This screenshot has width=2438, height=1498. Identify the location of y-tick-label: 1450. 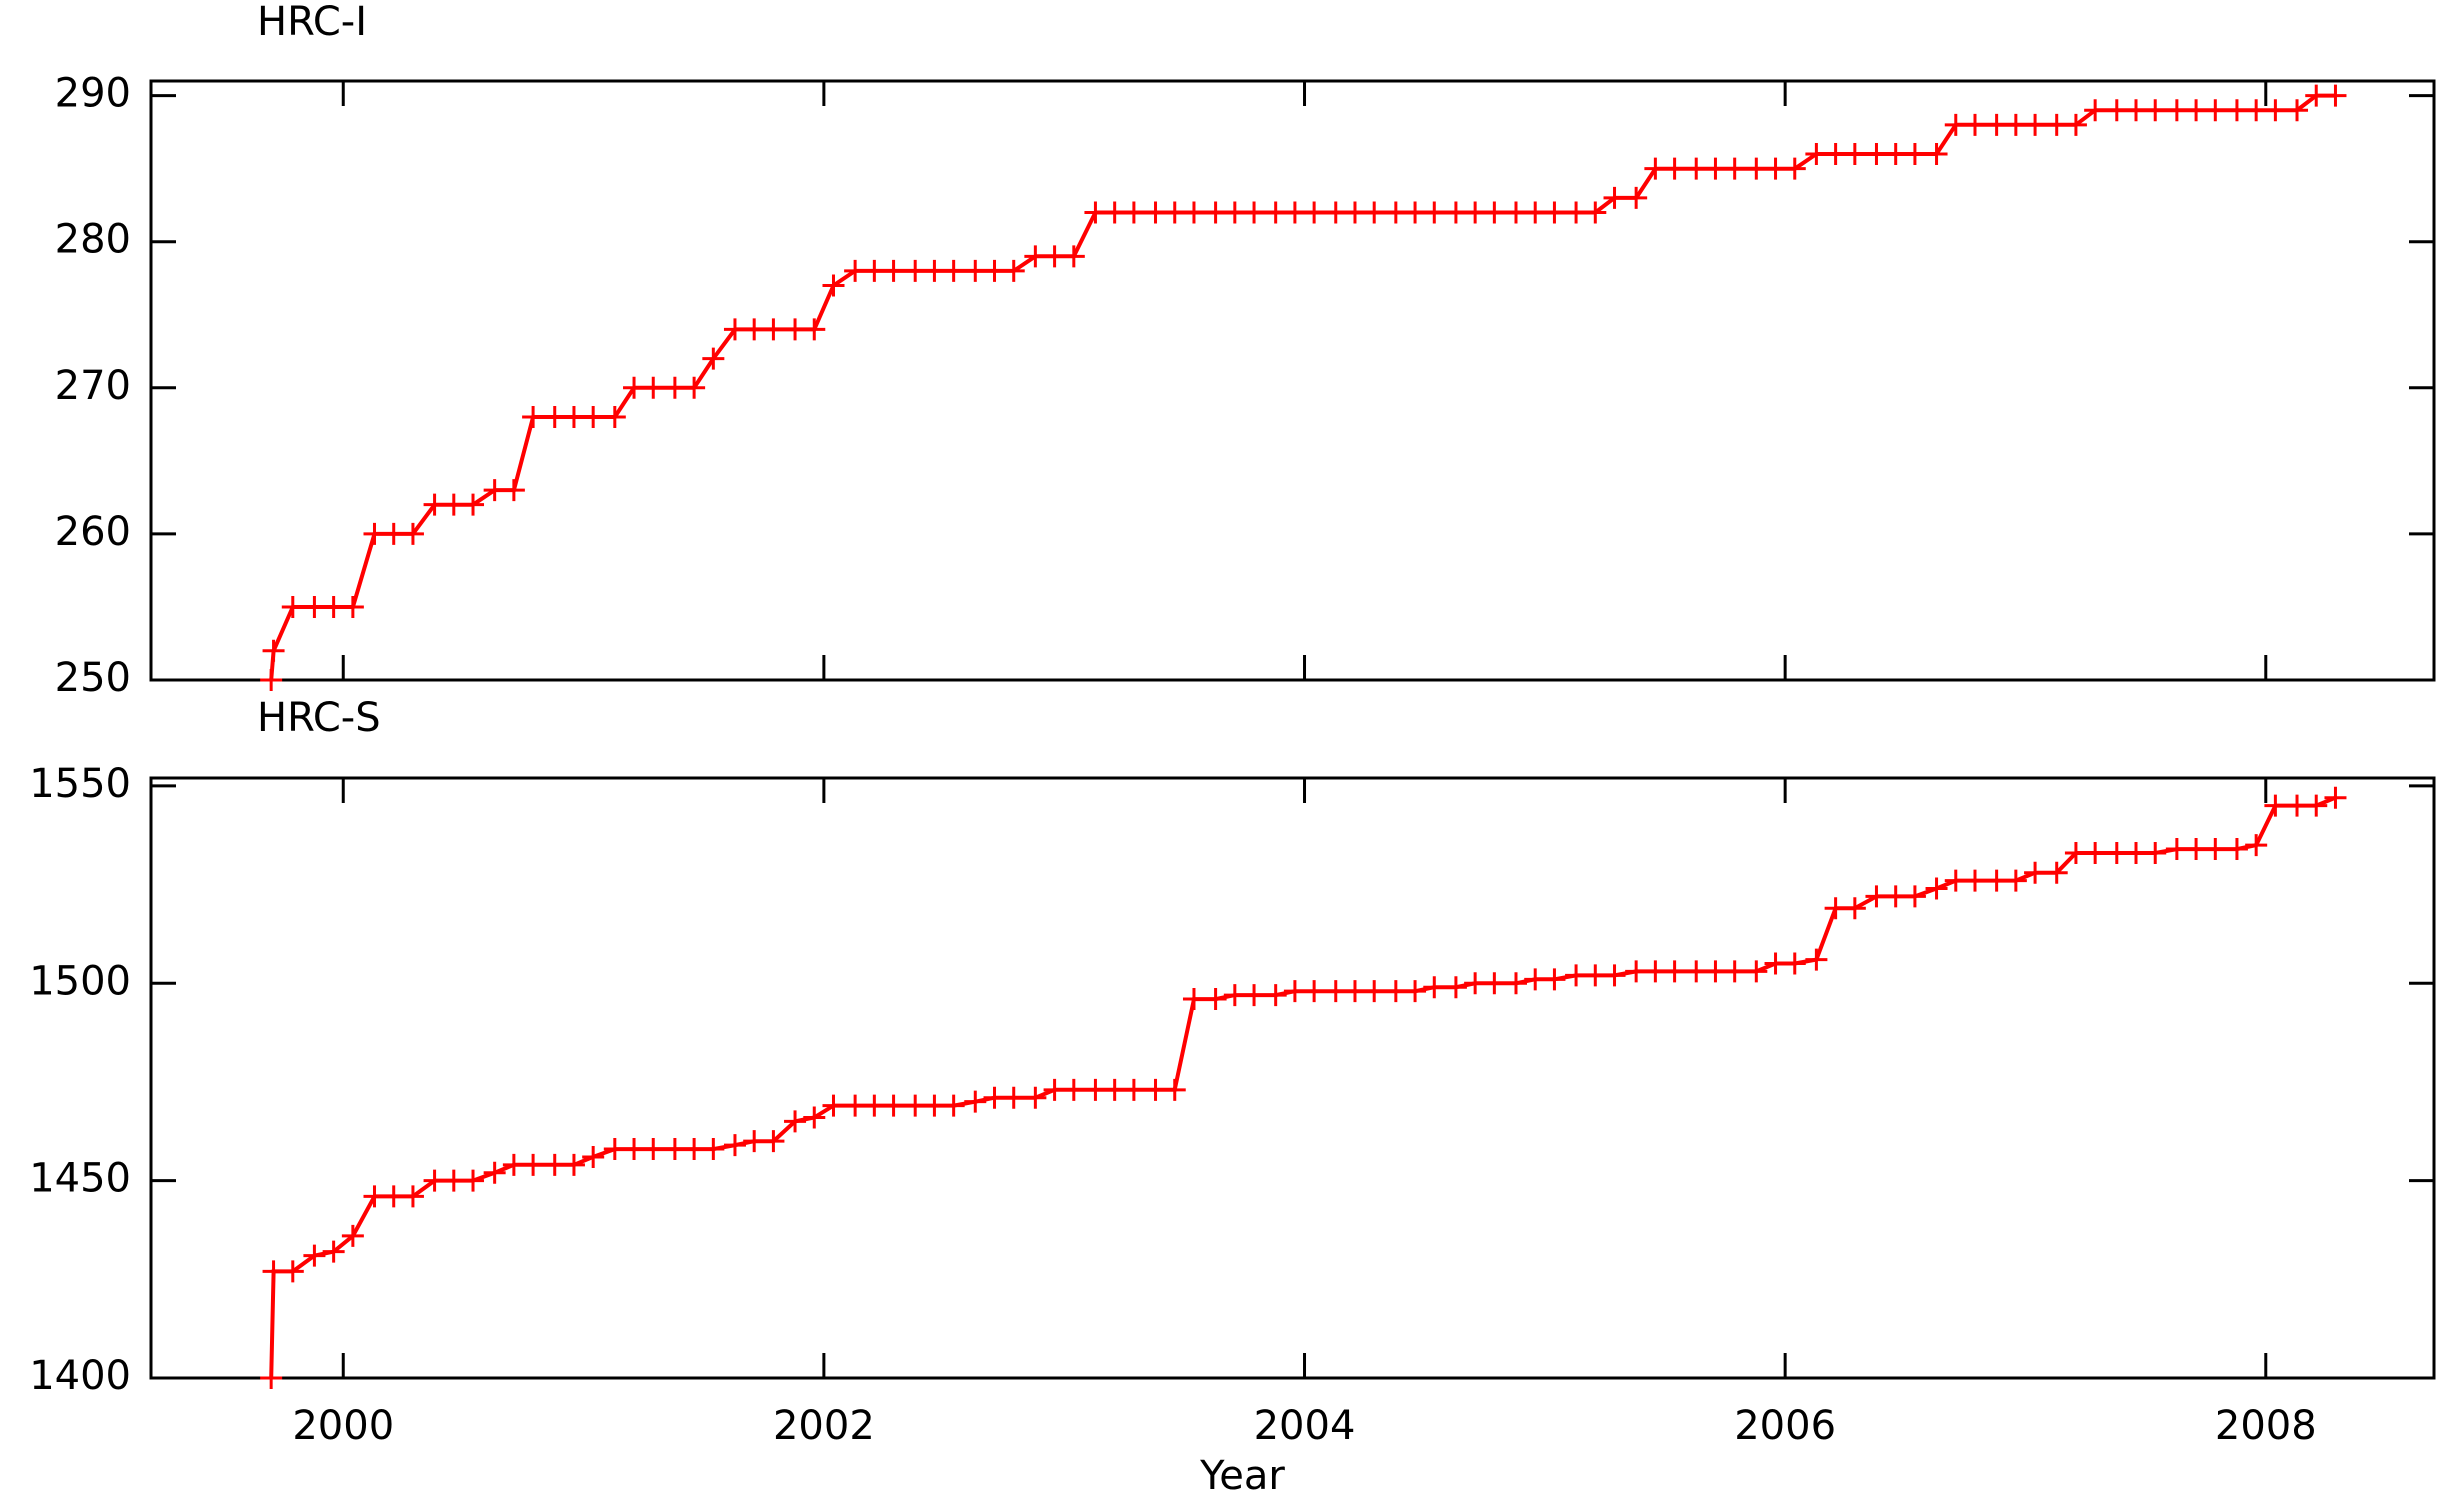
(80, 1179).